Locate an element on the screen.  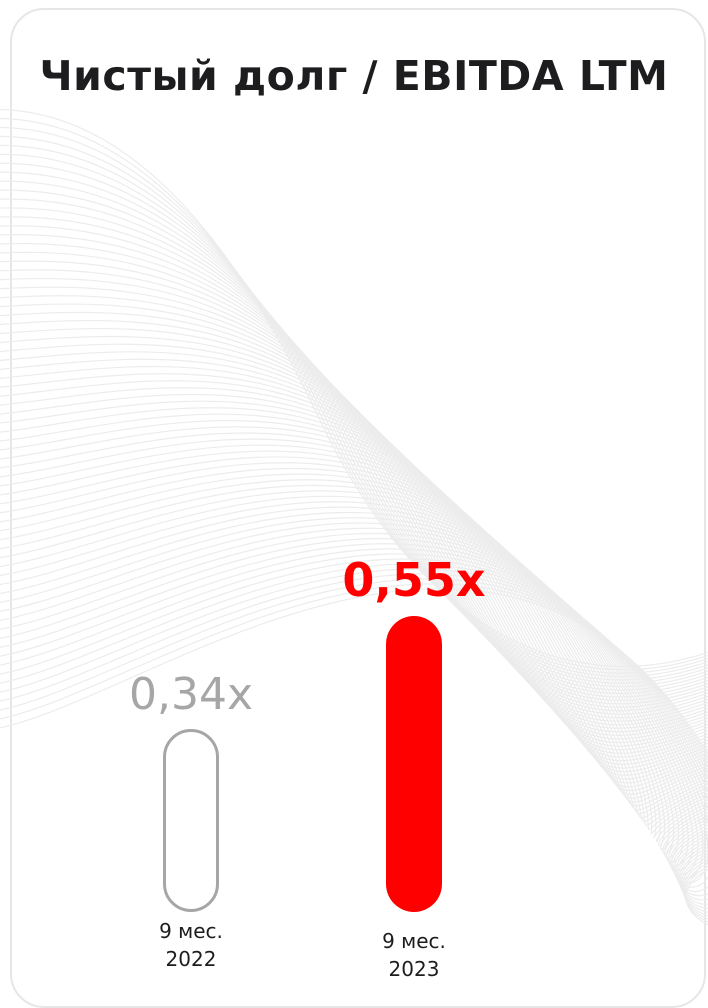
value-label-1: 0,34x is located at coordinates (191, 694).